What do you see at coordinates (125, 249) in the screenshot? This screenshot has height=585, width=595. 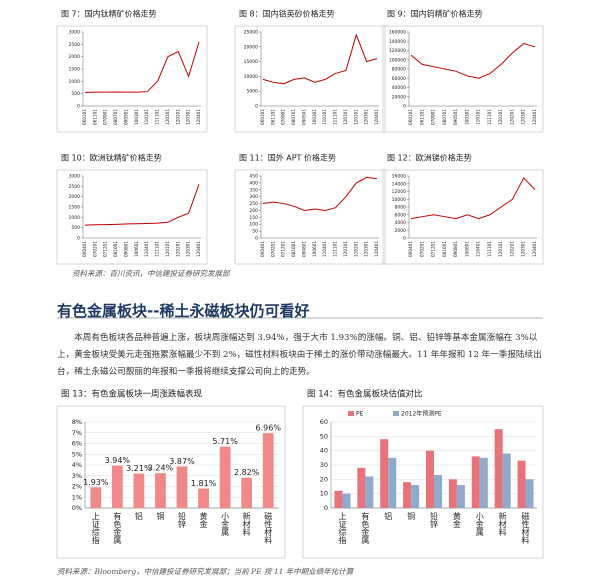 I see `x-tick-label: 090801` at bounding box center [125, 249].